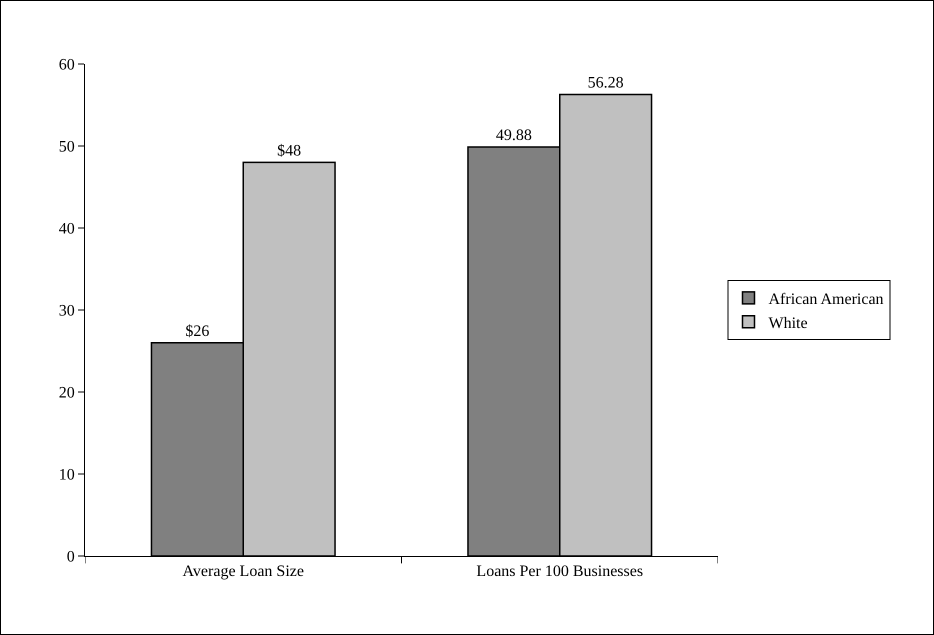 This screenshot has width=934, height=635. I want to click on y-tick-label: 40, so click(66, 229).